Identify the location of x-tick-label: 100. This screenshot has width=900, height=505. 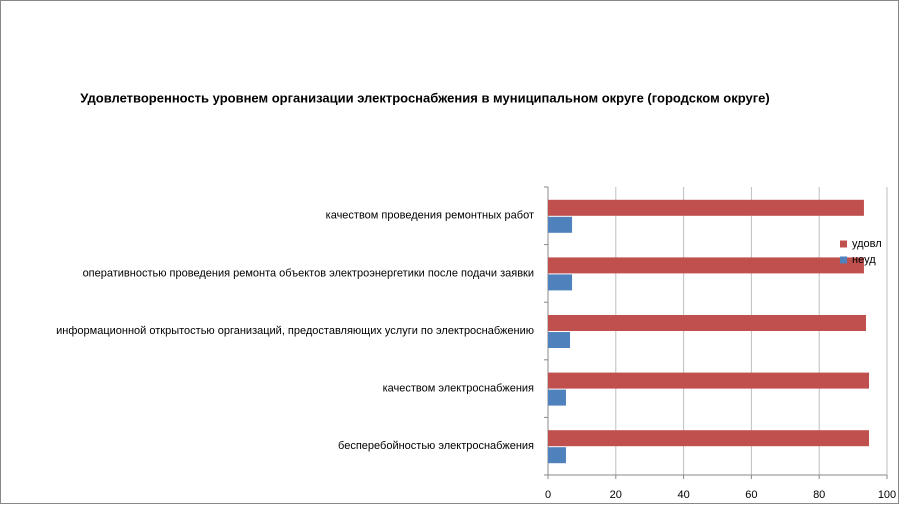
(887, 495).